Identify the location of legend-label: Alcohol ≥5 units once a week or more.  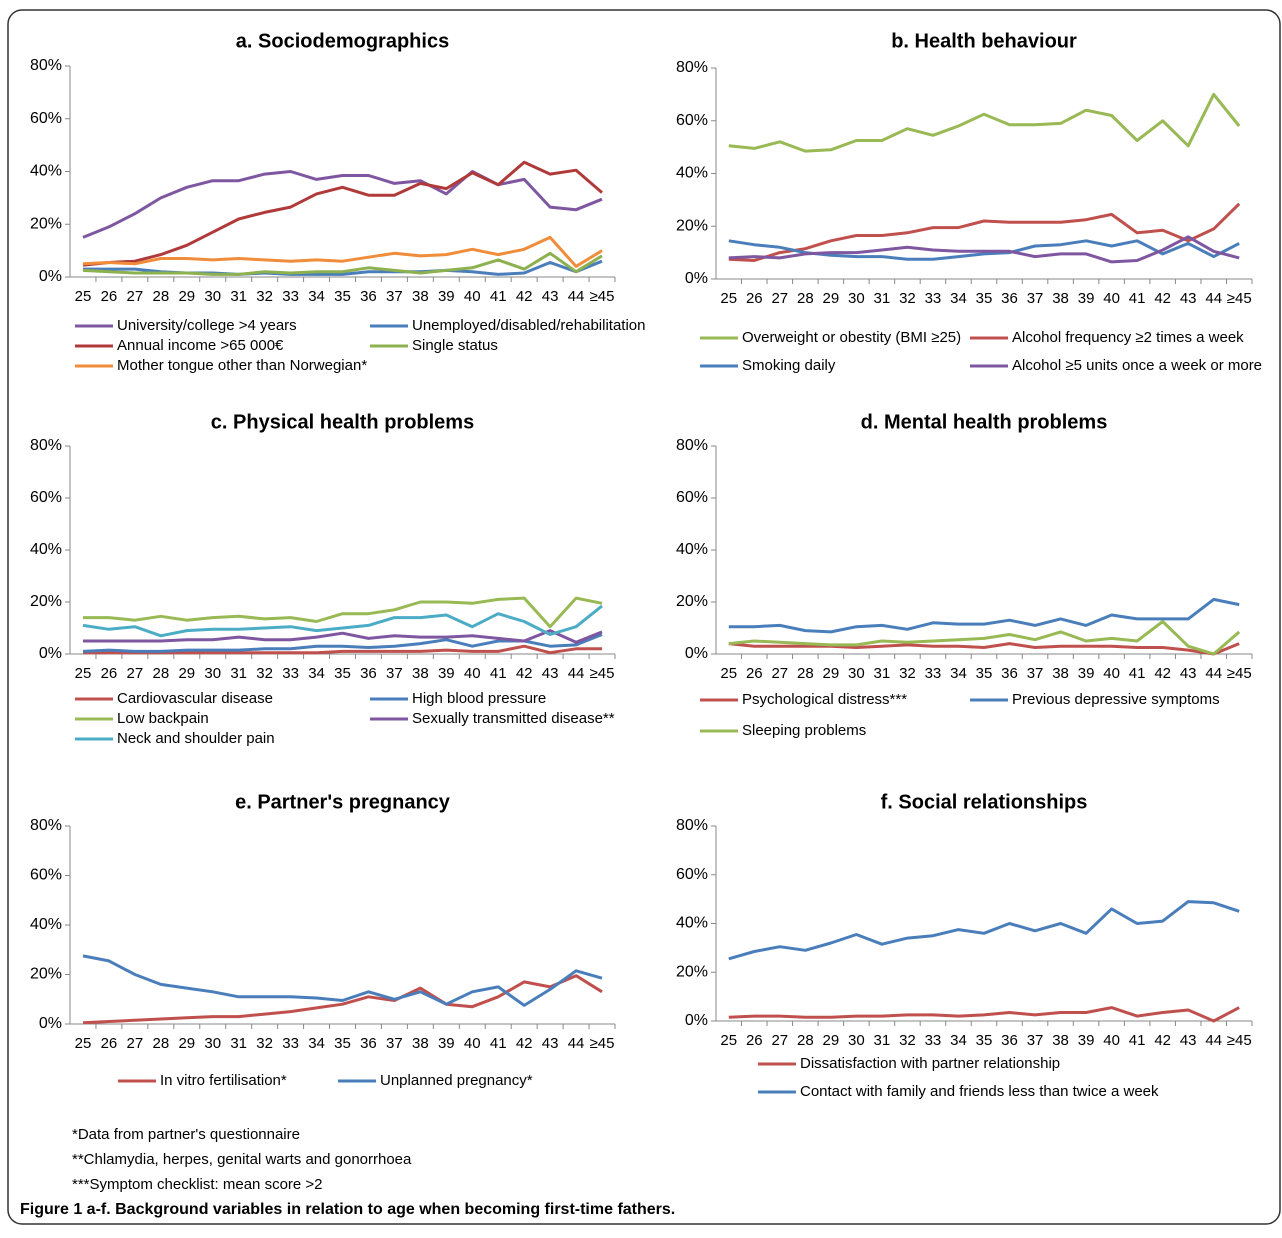
(1137, 365).